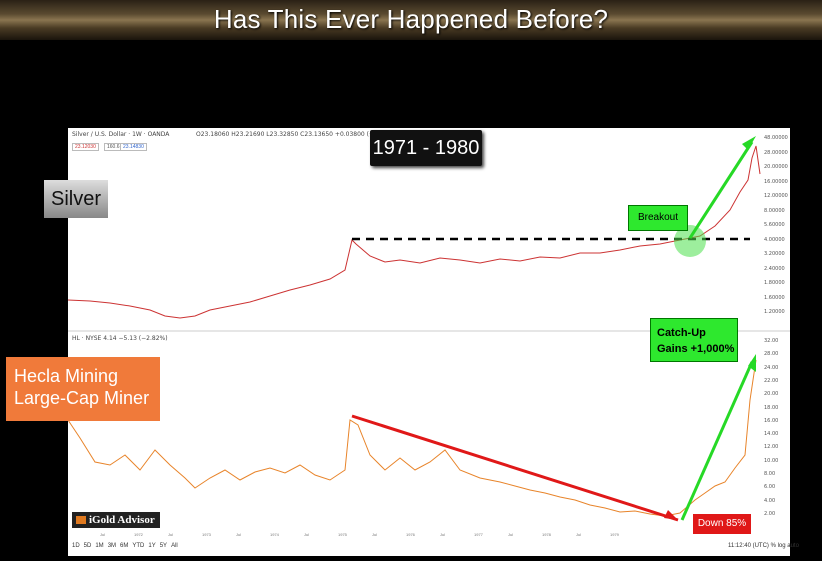  Describe the element at coordinates (87, 546) in the screenshot. I see `timeframe-button-5d: 5D` at that location.